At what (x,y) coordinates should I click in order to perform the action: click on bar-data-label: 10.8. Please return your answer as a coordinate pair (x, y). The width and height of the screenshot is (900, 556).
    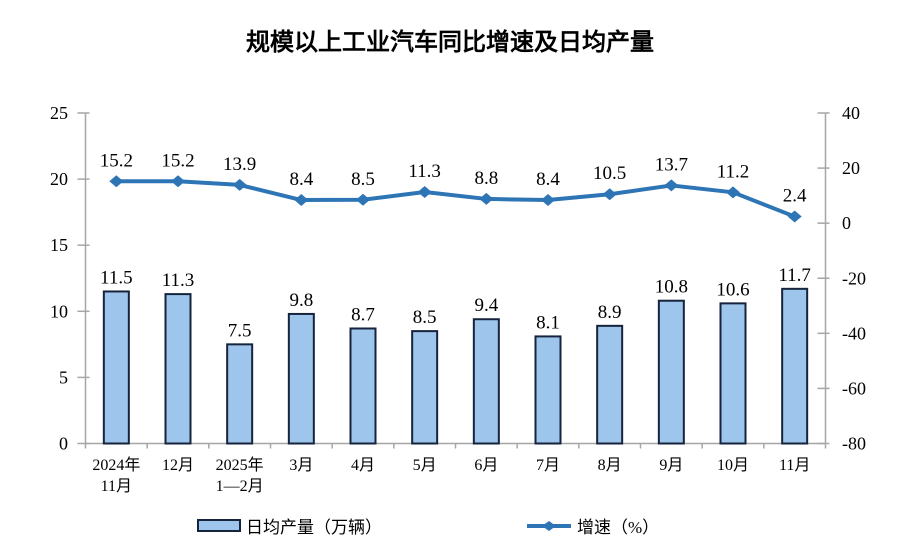
    Looking at the image, I should click on (671, 287).